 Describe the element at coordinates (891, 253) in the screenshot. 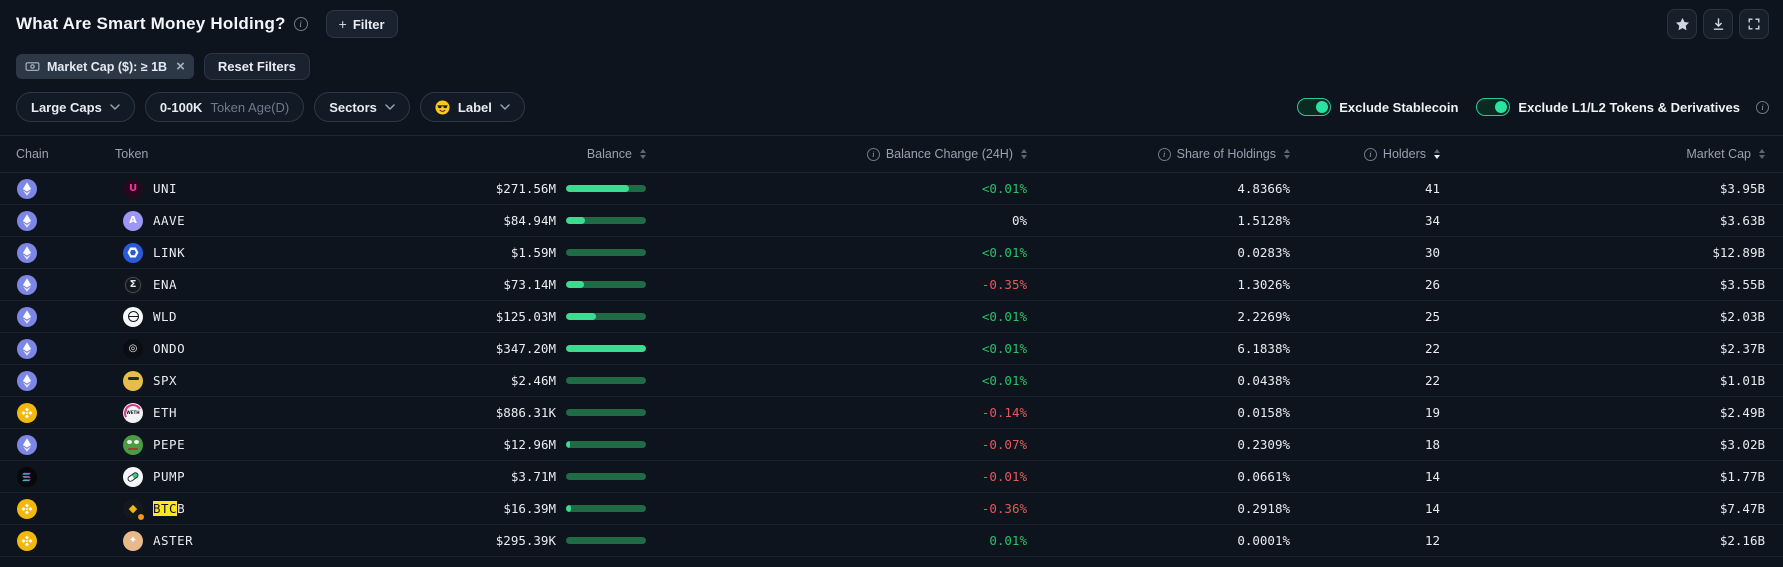

I see `table-row: LINK $1.59M <0.01% 0.0283% 30 $12.89B` at that location.